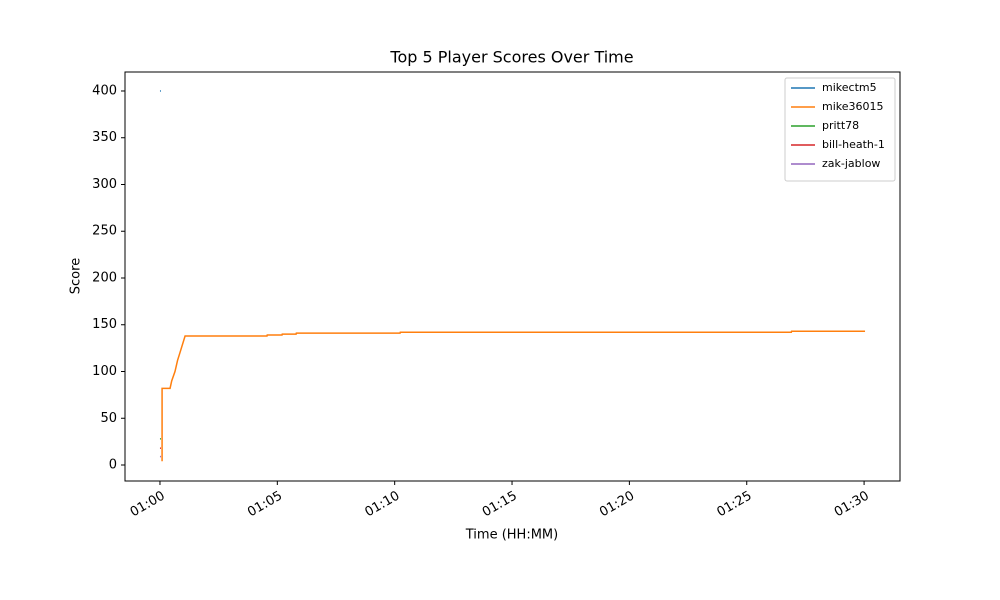 The width and height of the screenshot is (1000, 600). What do you see at coordinates (76, 276) in the screenshot?
I see `y-axis-label: Score` at bounding box center [76, 276].